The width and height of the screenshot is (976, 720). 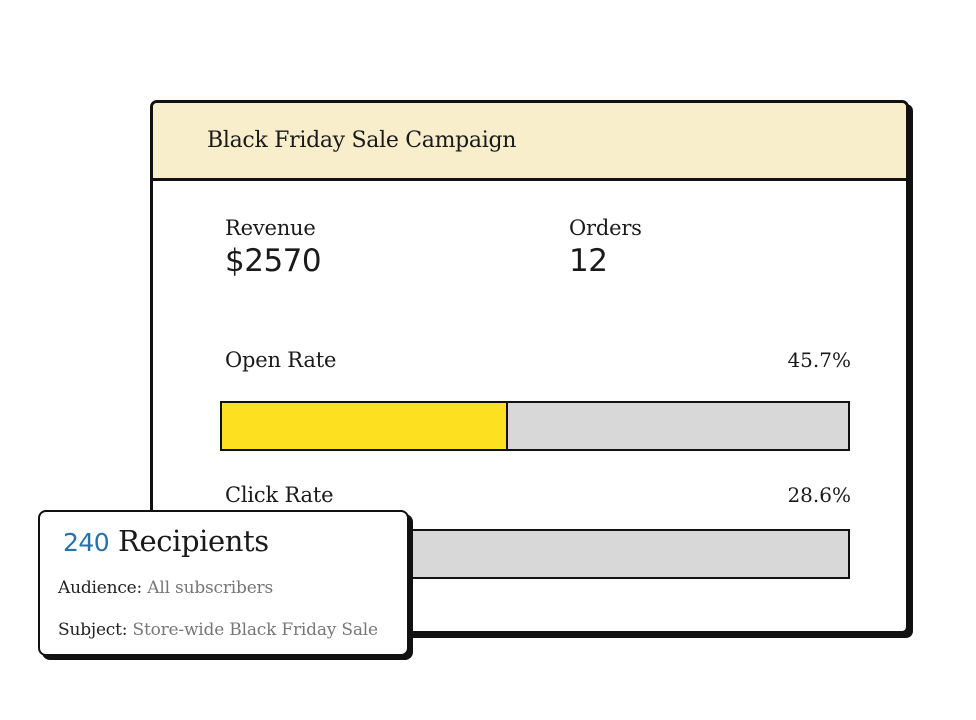 I want to click on subject-key: Subject:, so click(x=93, y=630).